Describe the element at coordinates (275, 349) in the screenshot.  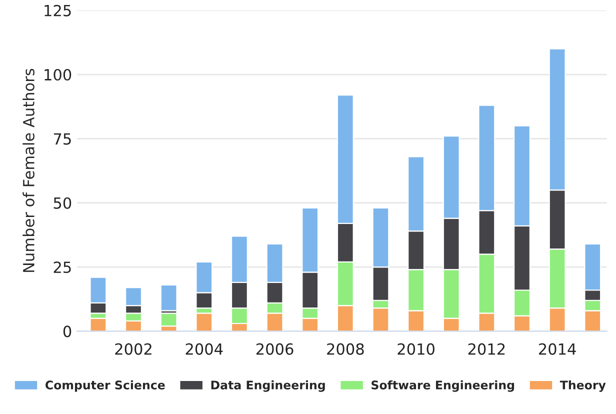
I see `x-tick-label: 2006` at that location.